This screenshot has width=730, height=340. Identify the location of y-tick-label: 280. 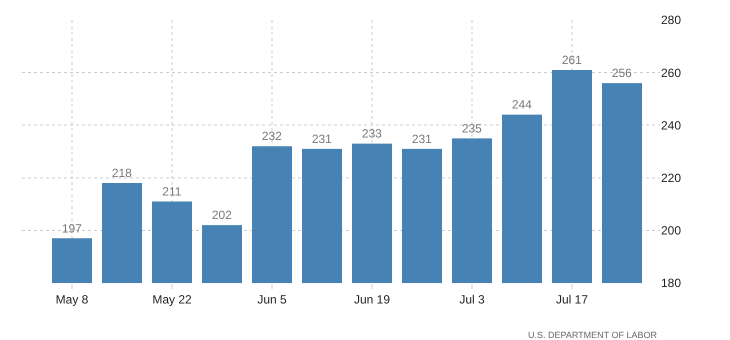
(671, 20).